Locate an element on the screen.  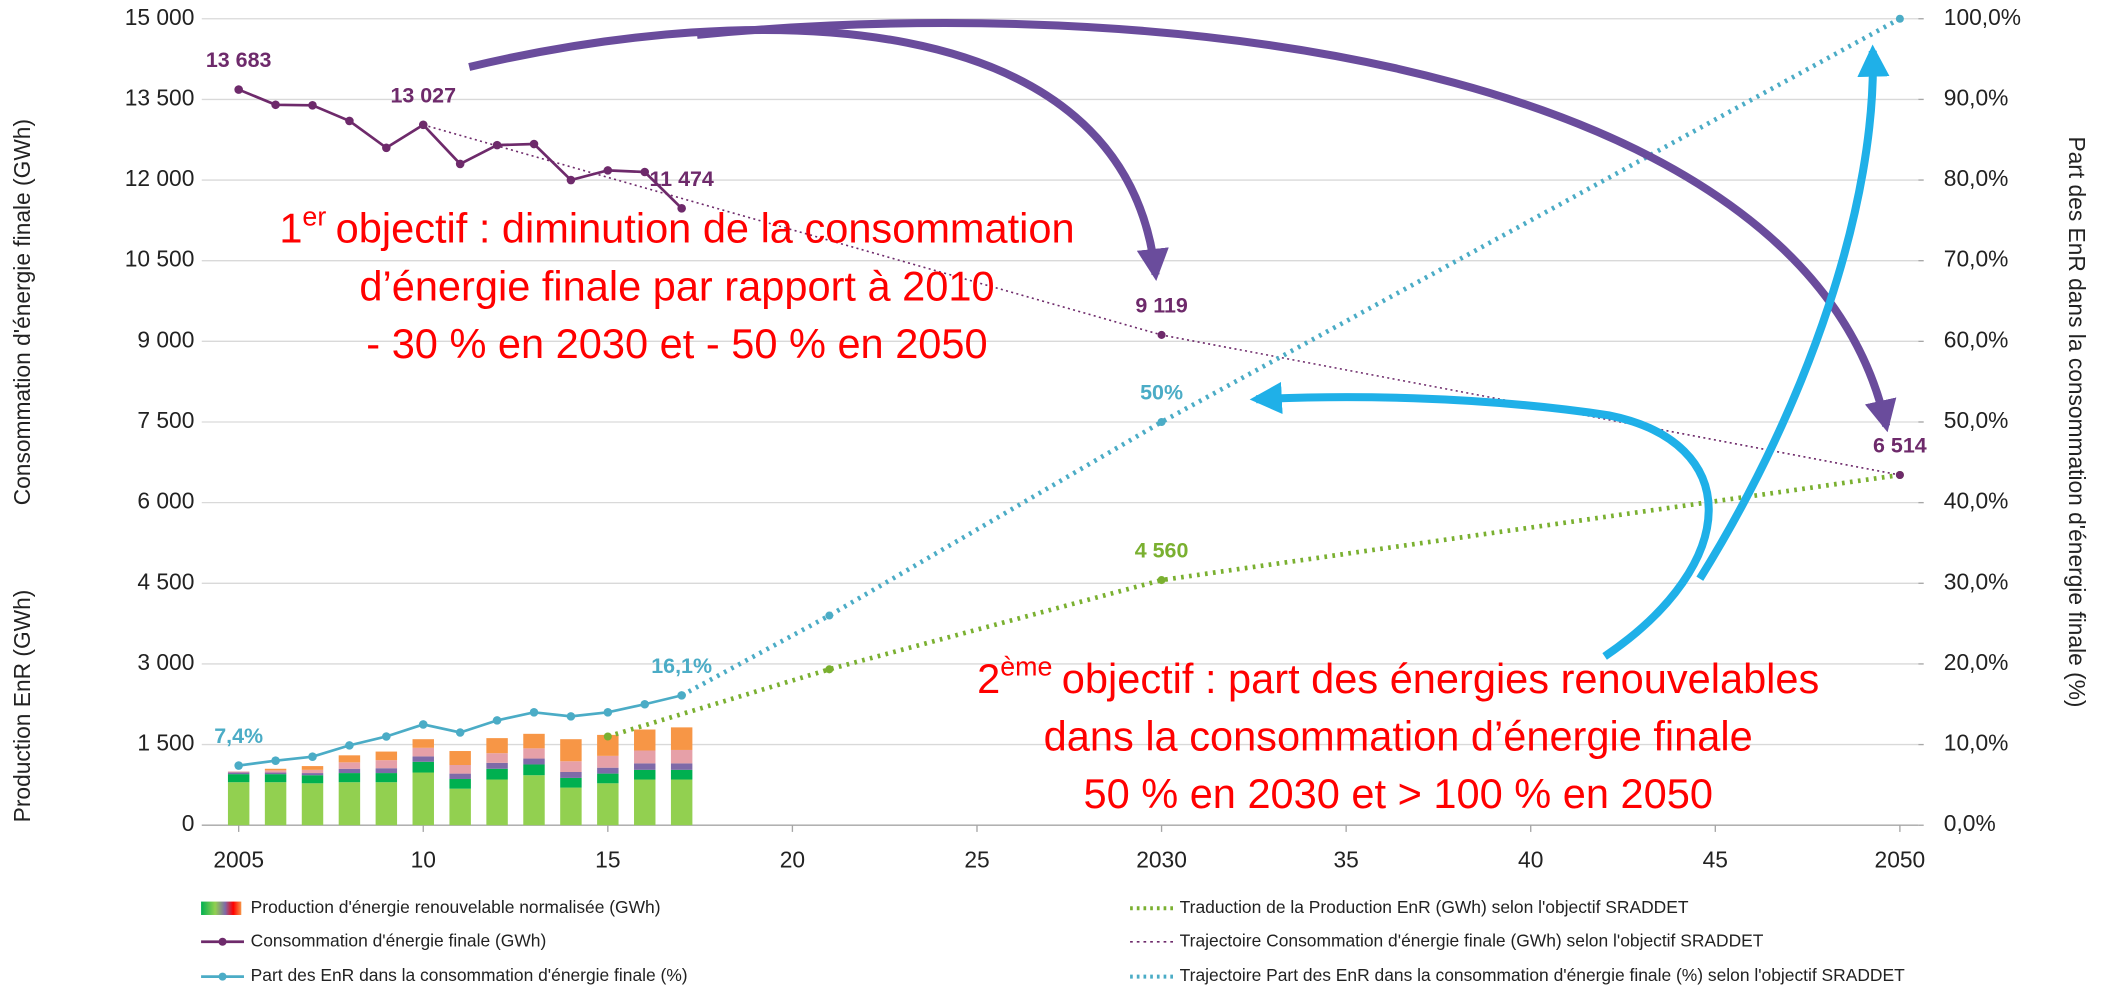
data-label: 13 027 is located at coordinates (423, 95).